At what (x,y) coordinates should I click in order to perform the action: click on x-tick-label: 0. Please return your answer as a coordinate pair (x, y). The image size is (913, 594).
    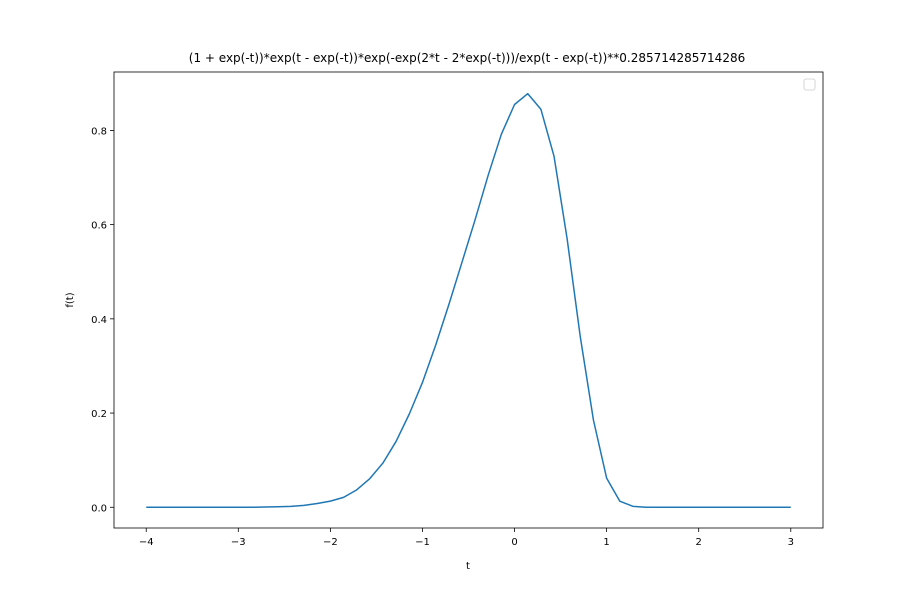
    Looking at the image, I should click on (514, 542).